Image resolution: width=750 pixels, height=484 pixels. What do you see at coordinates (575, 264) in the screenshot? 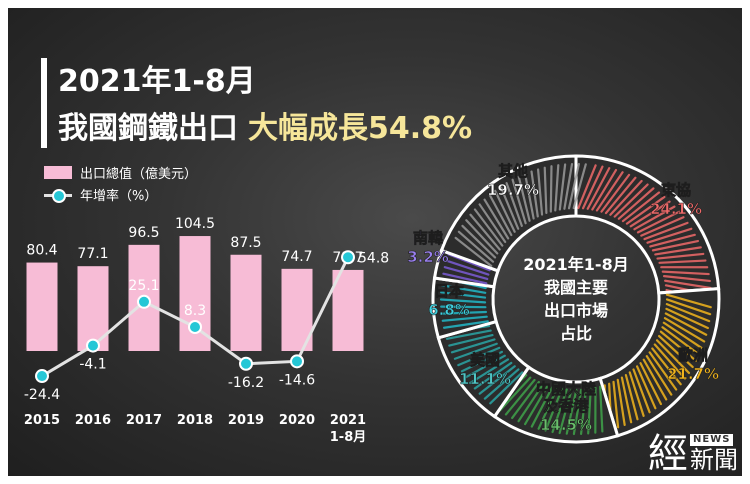
I see `donut-center-label-0: 2021年1-8月` at bounding box center [575, 264].